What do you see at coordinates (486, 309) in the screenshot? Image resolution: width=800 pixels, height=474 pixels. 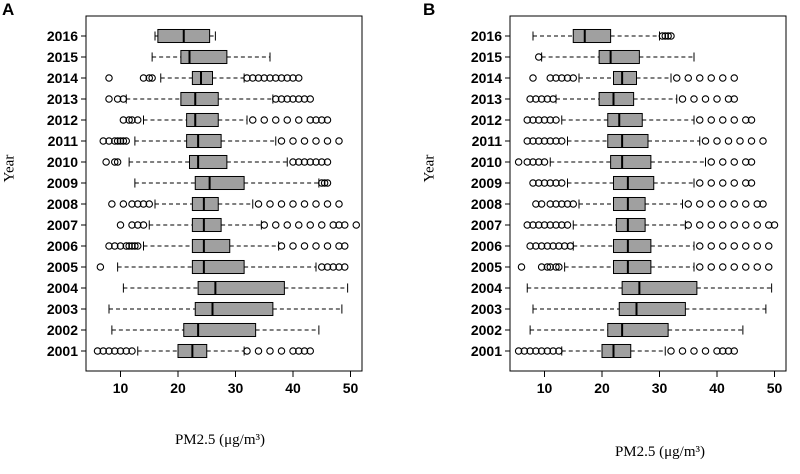 I see `y-tick-label: 2003` at bounding box center [486, 309].